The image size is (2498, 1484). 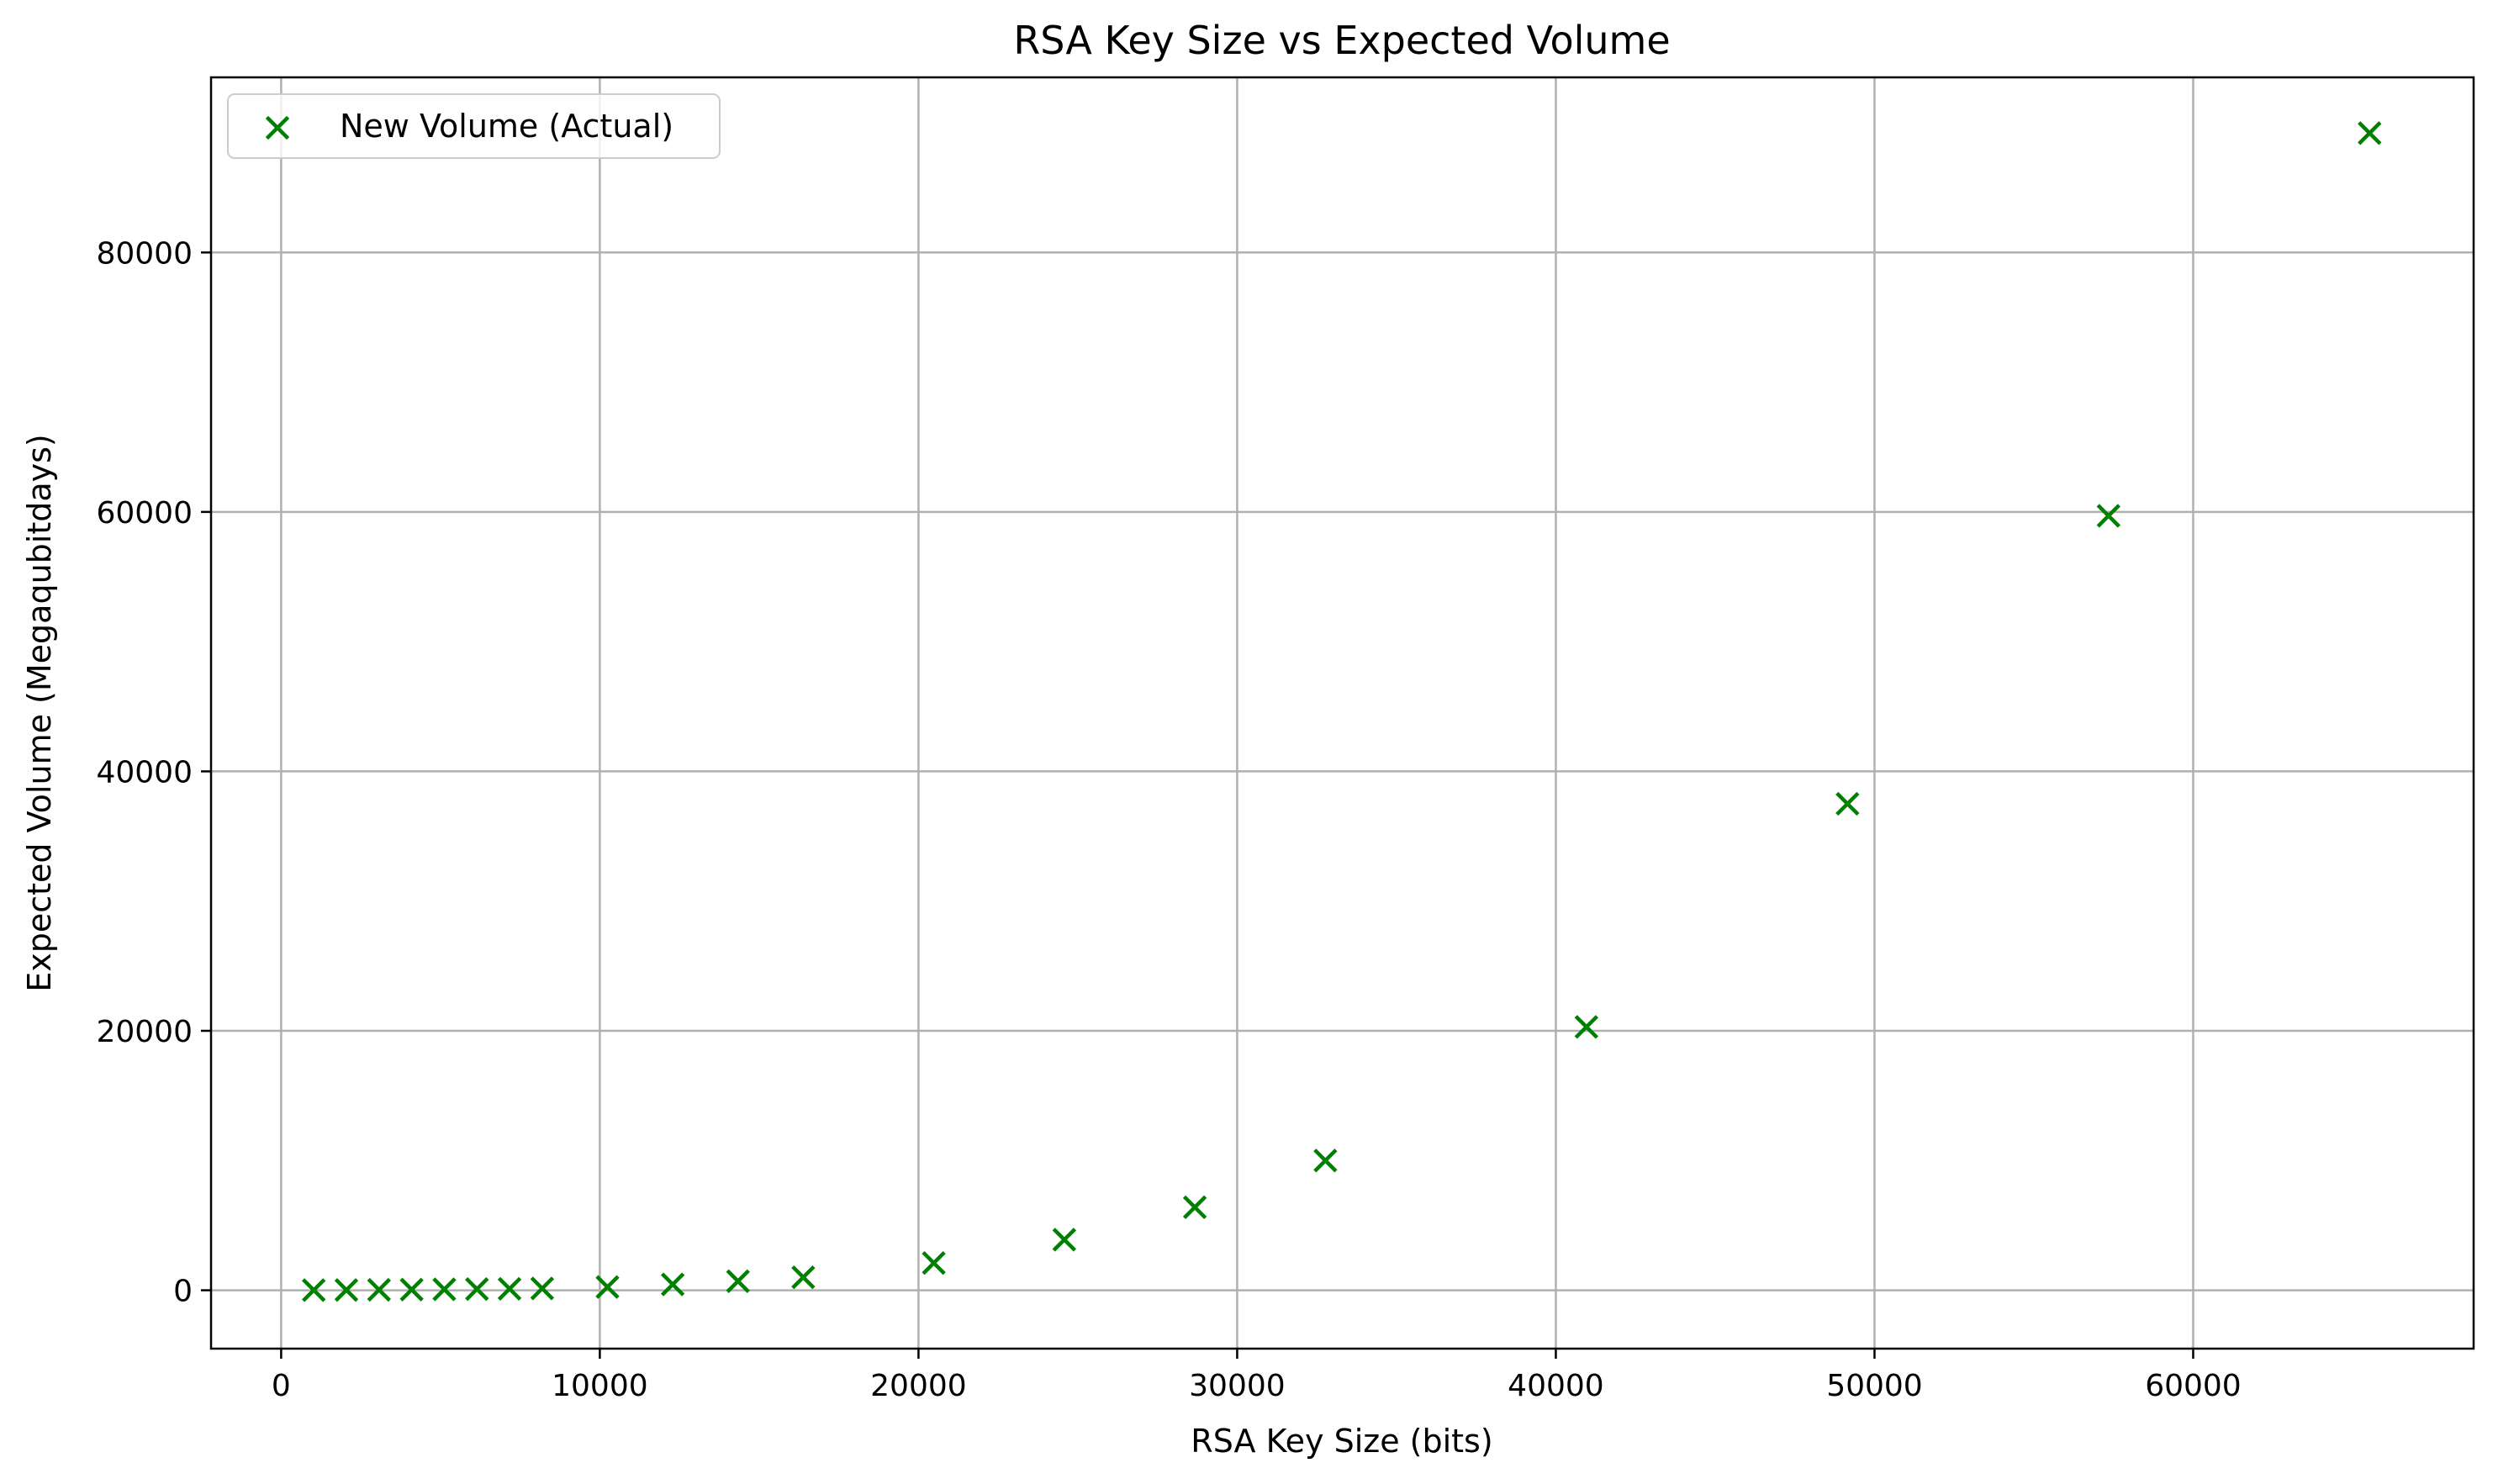 I want to click on y-tick-label: 40000, so click(x=144, y=772).